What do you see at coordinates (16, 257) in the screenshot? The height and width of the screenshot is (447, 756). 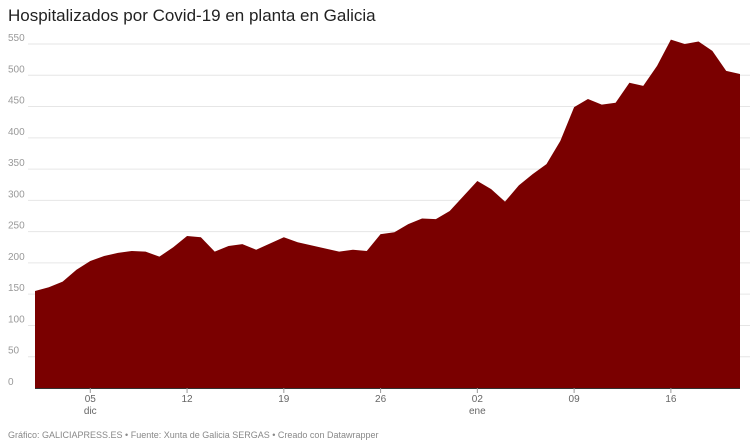 I see `y-tick-label-200: 200` at bounding box center [16, 257].